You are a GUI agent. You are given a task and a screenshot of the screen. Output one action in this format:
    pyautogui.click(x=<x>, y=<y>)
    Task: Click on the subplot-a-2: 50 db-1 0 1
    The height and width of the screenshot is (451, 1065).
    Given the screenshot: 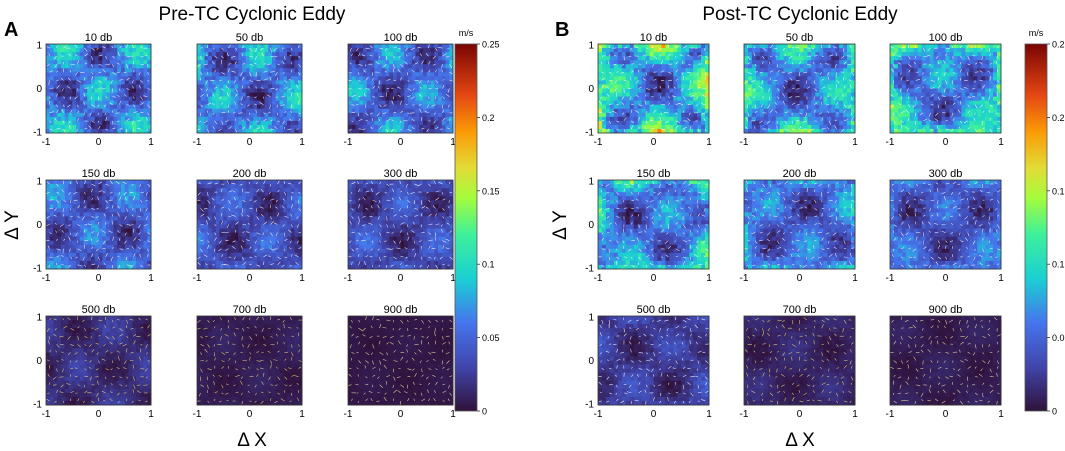 What is the action you would take?
    pyautogui.click(x=249, y=90)
    